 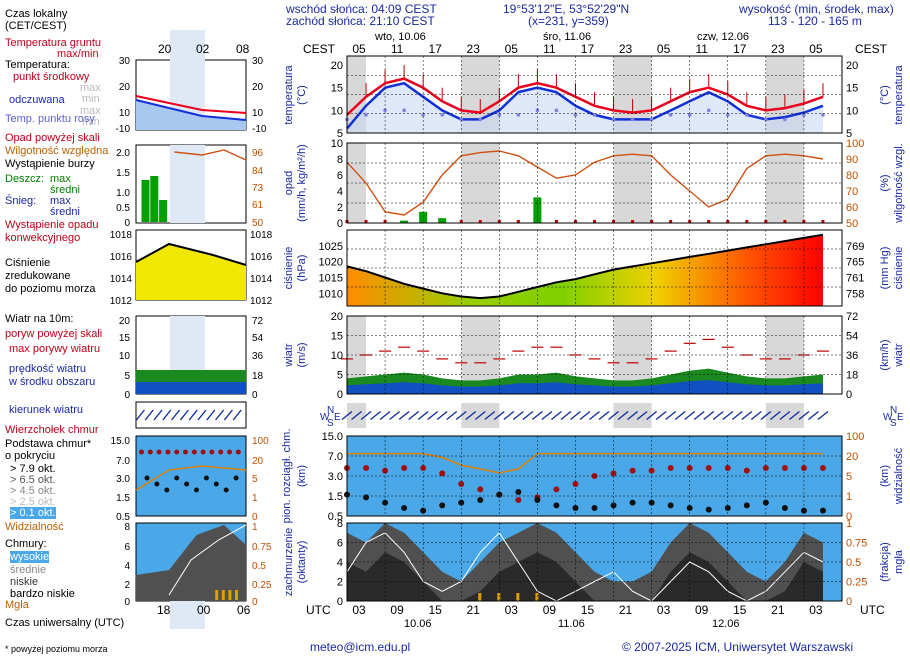 What do you see at coordinates (51, 77) in the screenshot?
I see `legend-temp-mid: punkt środkowy` at bounding box center [51, 77].